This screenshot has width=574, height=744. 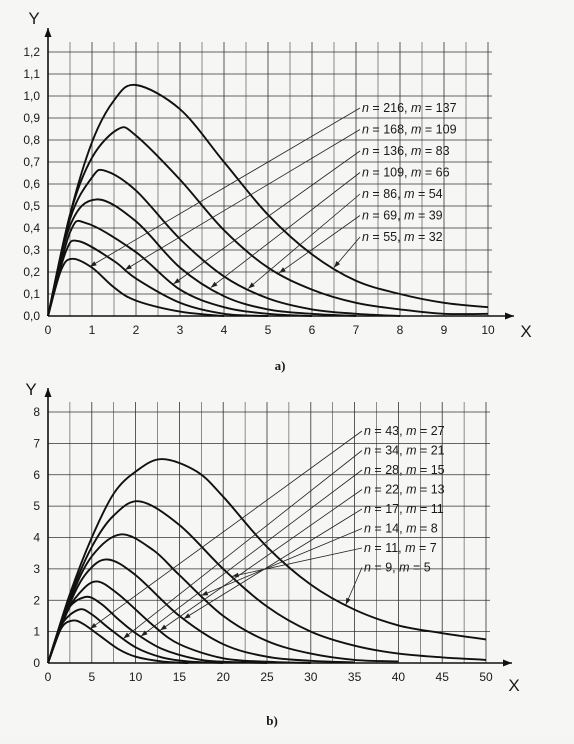 I want to click on y-tick-label: 2, so click(x=36, y=600).